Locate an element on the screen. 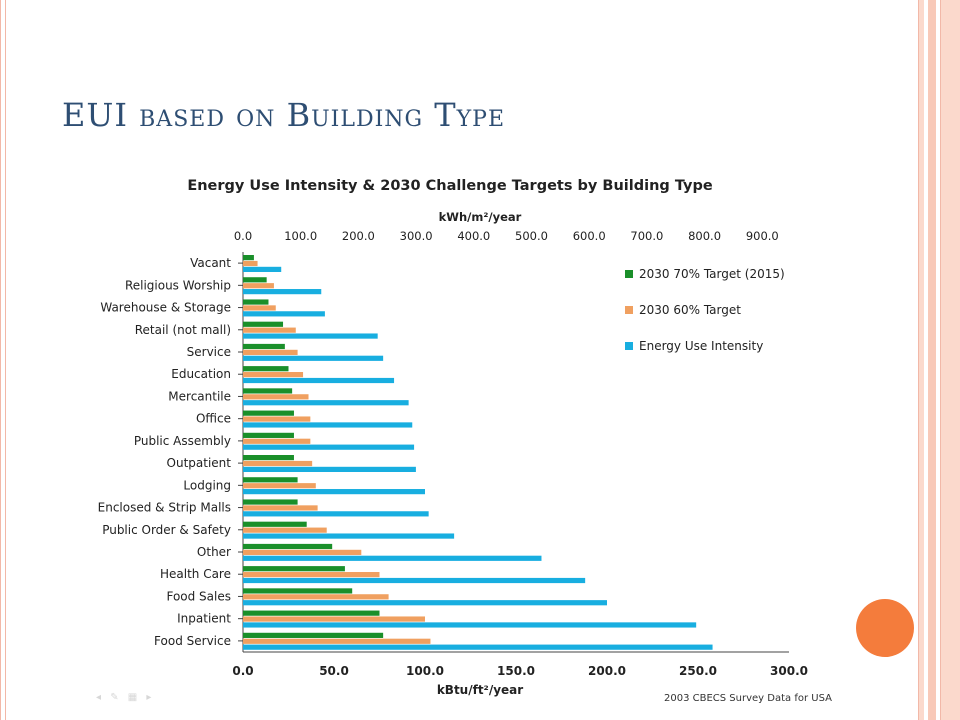 The height and width of the screenshot is (720, 960). legend-label: 2030 70% Target (2015) is located at coordinates (712, 274).